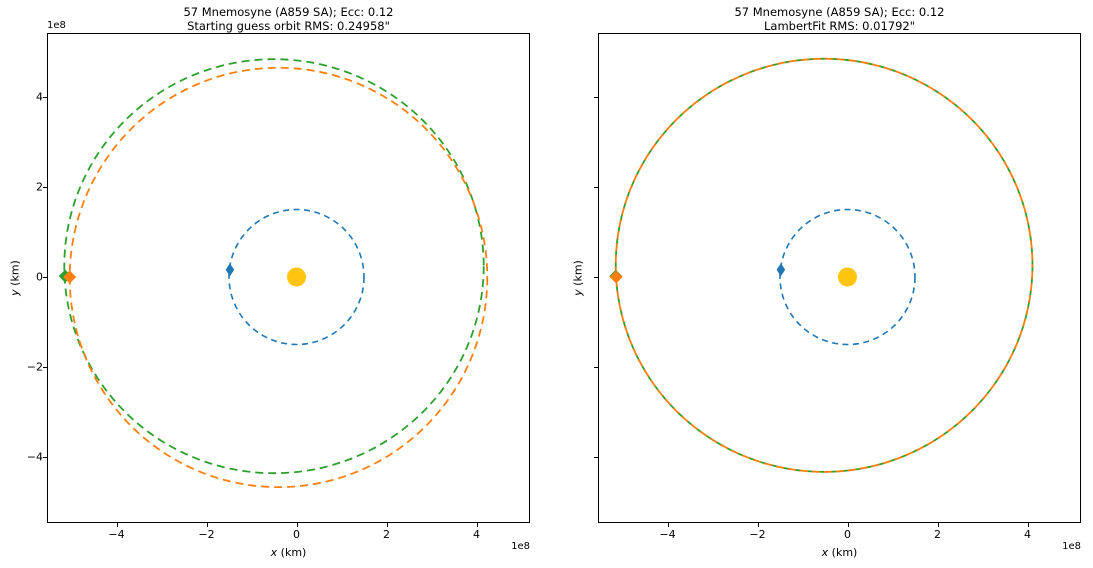 This screenshot has width=1093, height=568. I want to click on x-axis-label-left: x (km), so click(288, 552).